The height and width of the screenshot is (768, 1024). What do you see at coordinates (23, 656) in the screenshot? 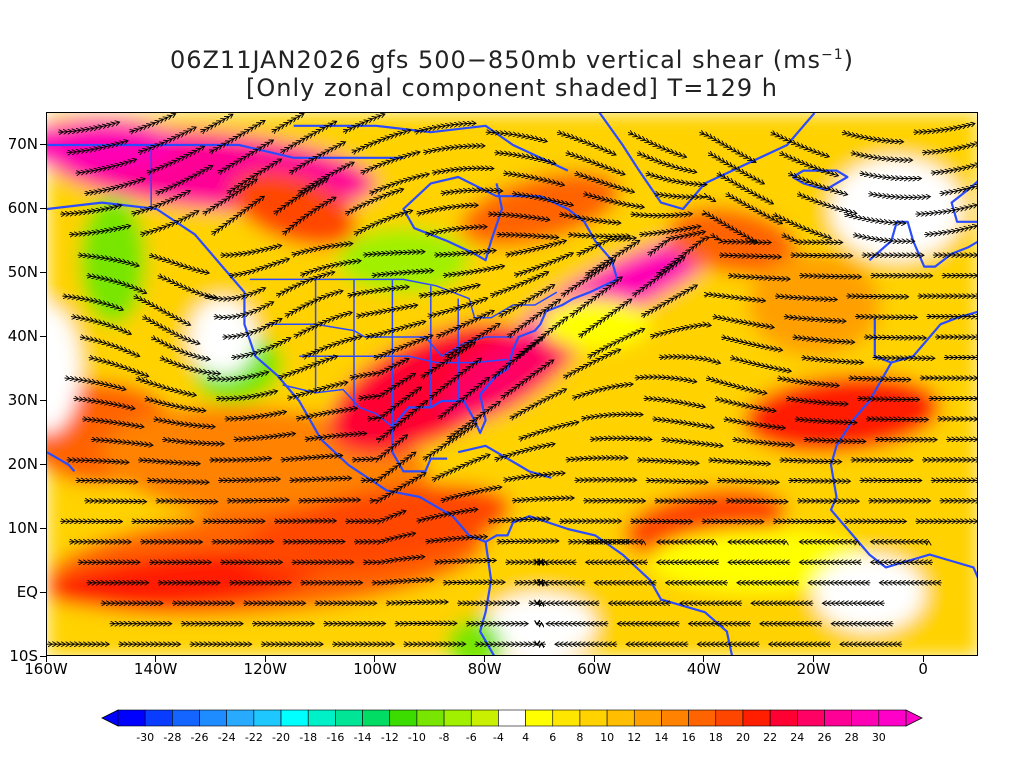
I see `y-axis-label: 10S` at bounding box center [23, 656].